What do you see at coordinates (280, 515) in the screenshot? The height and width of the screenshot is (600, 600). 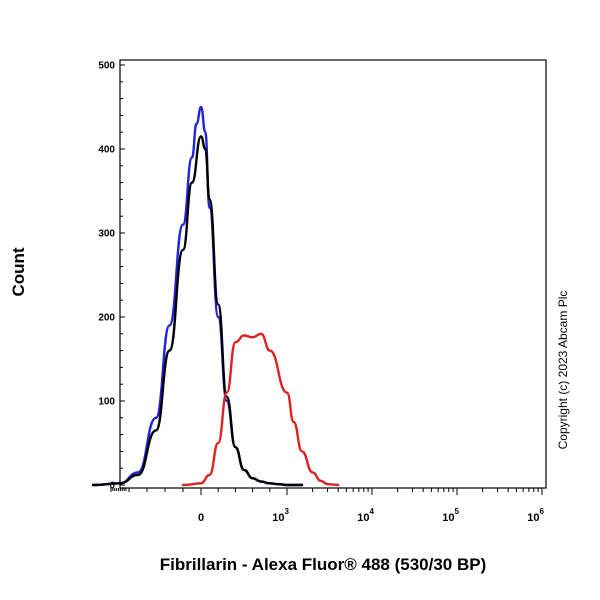 I see `x-tick-label: 10³` at bounding box center [280, 515].